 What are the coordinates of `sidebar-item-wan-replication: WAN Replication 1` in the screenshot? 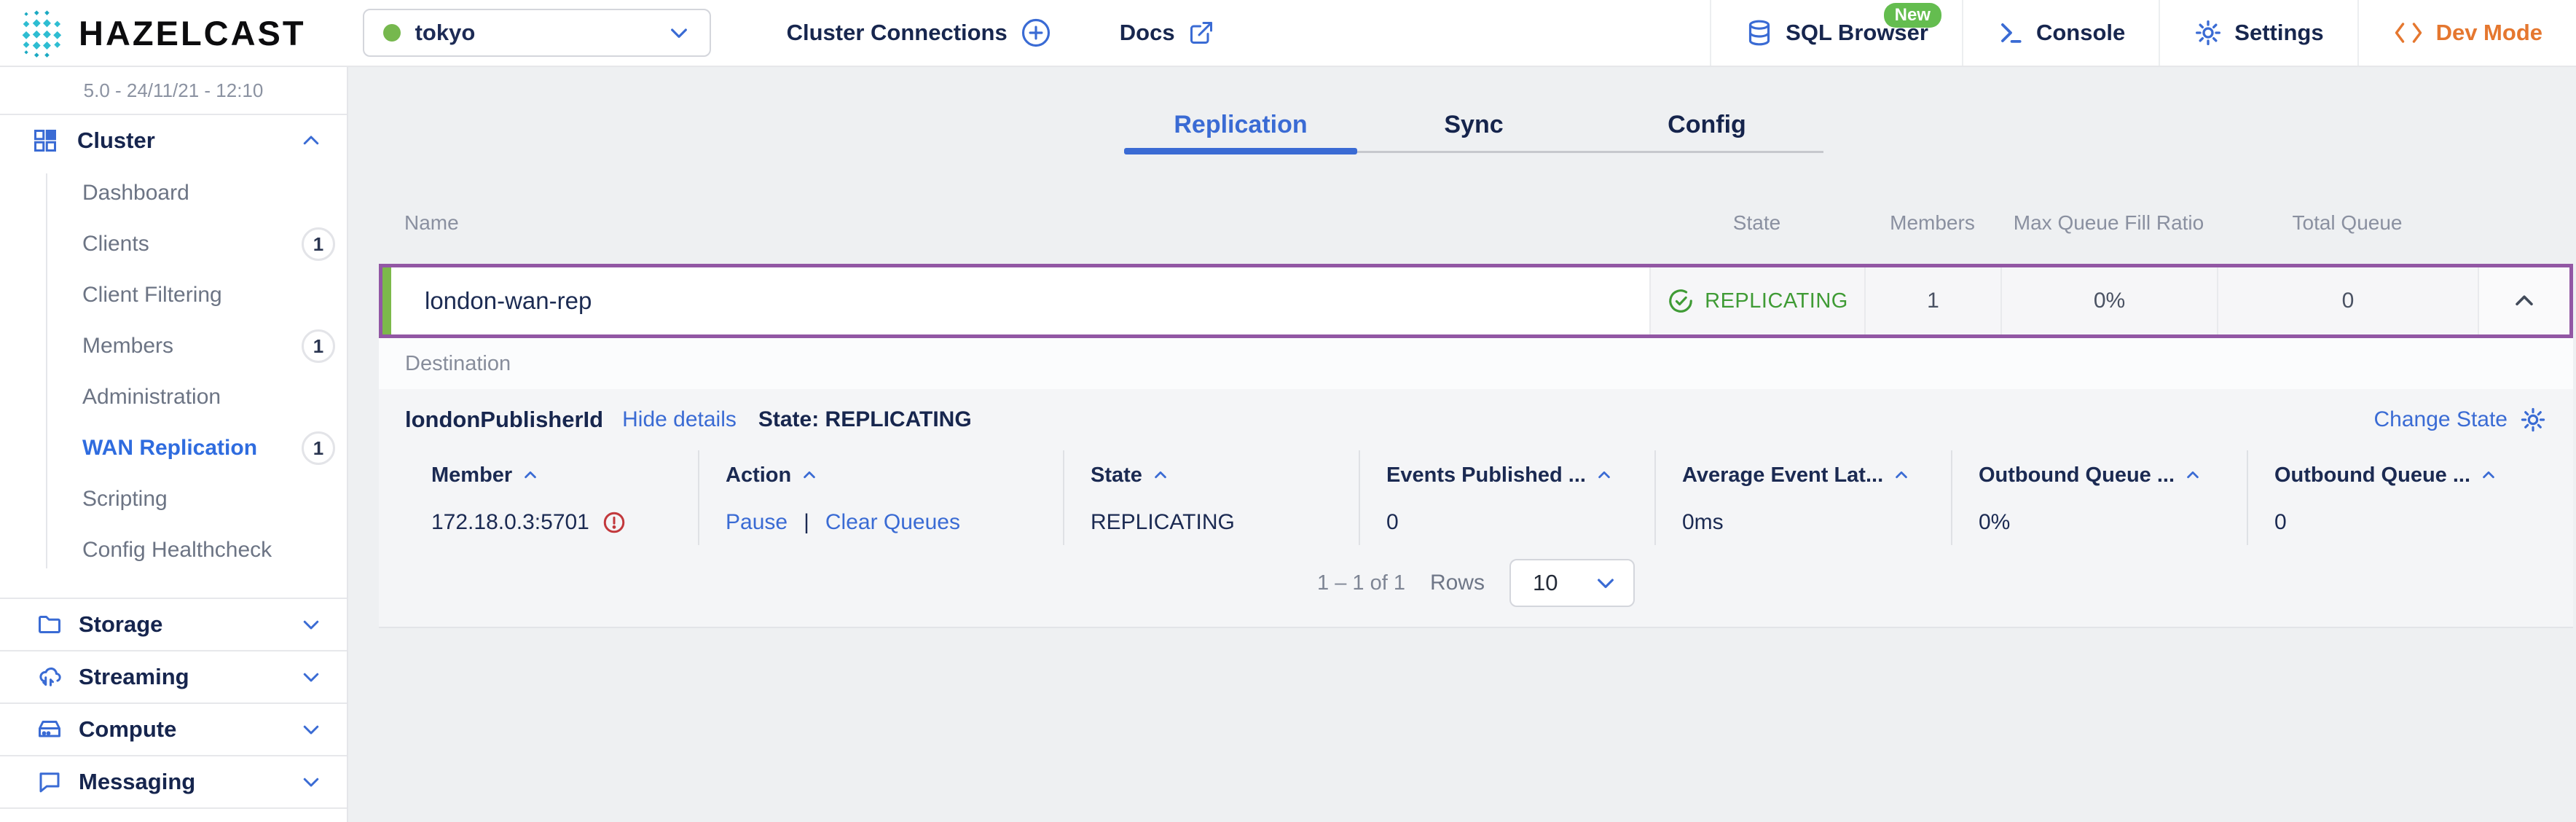 It's located at (173, 448).